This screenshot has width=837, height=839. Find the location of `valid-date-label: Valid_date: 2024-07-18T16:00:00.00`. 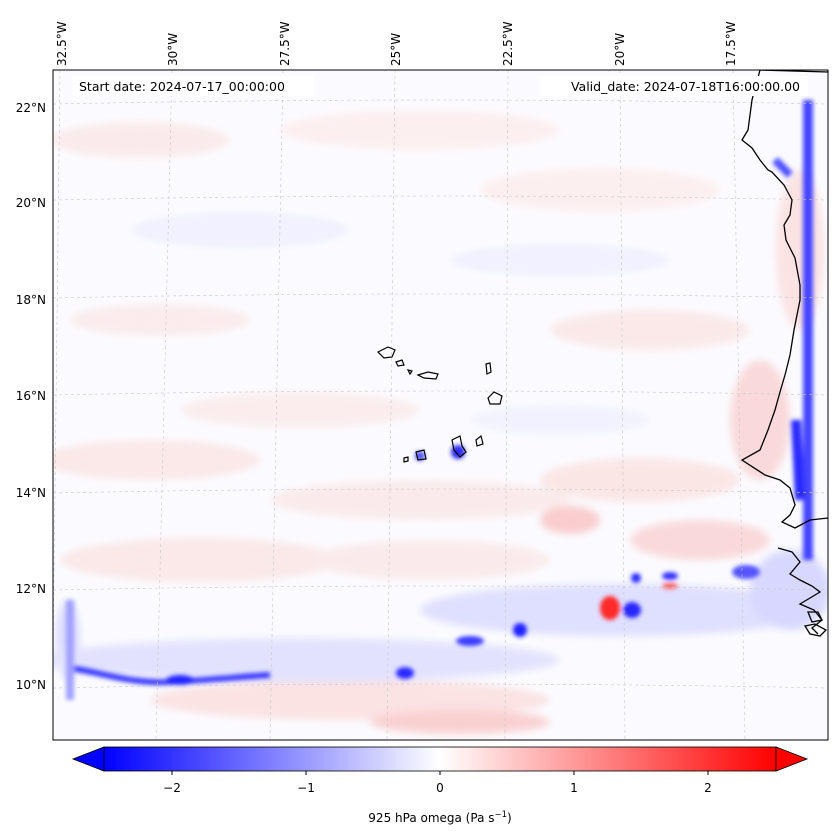

valid-date-label: Valid_date: 2024-07-18T16:00:00.00 is located at coordinates (685, 86).